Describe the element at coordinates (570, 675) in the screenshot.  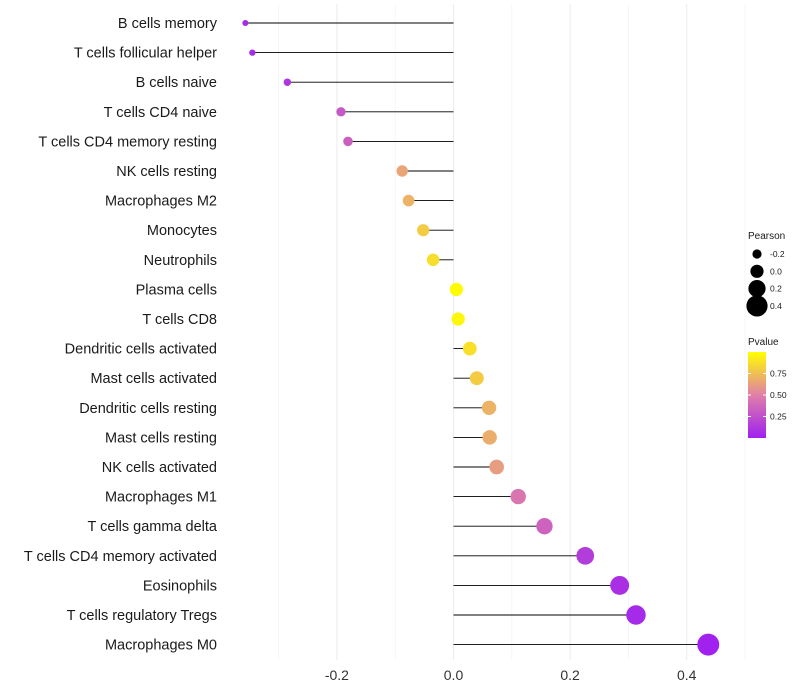
I see `x-tick-label: 0.2` at that location.